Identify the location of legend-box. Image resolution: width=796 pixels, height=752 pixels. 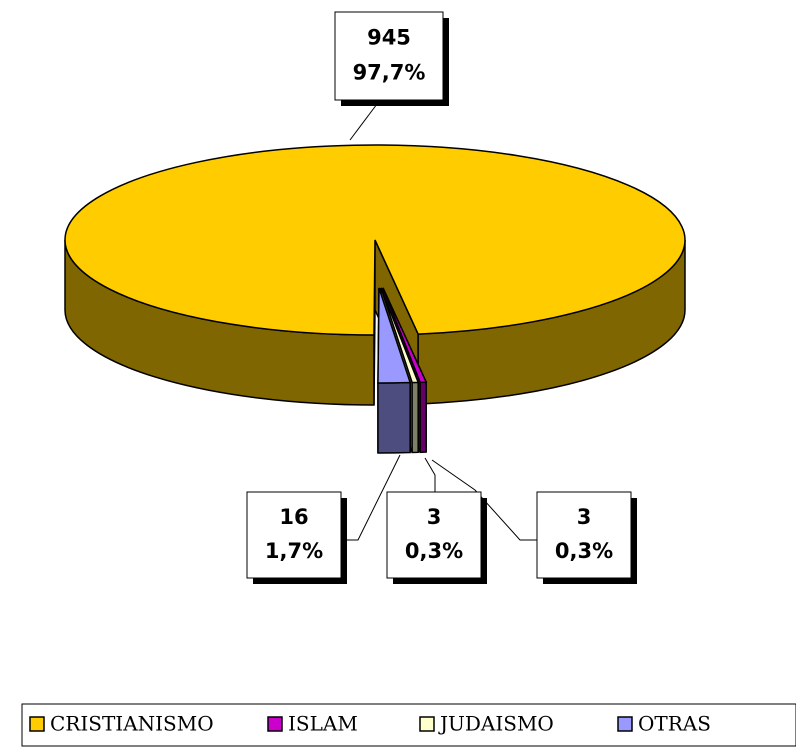
(408, 725).